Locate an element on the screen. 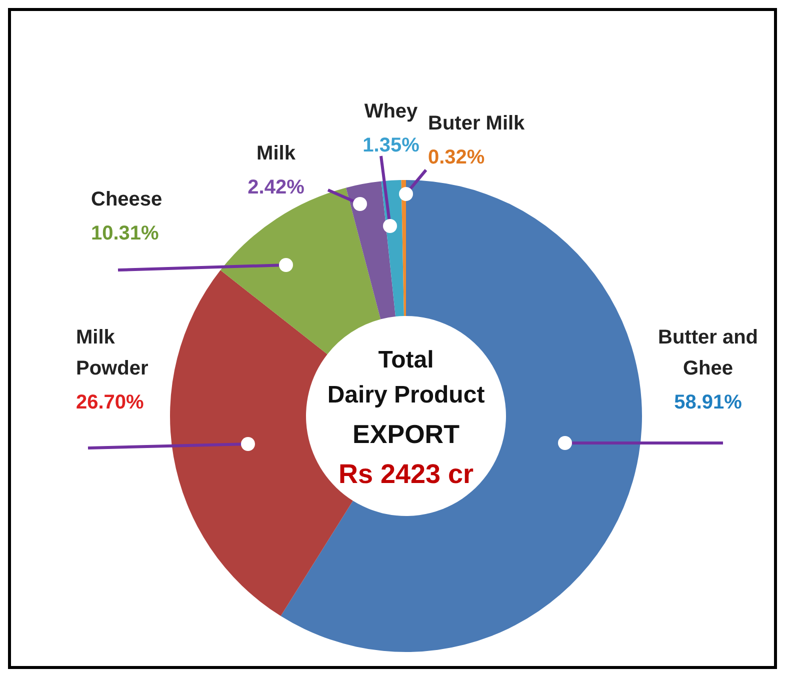 Image resolution: width=785 pixels, height=677 pixels. text: EXPORT is located at coordinates (406, 433).